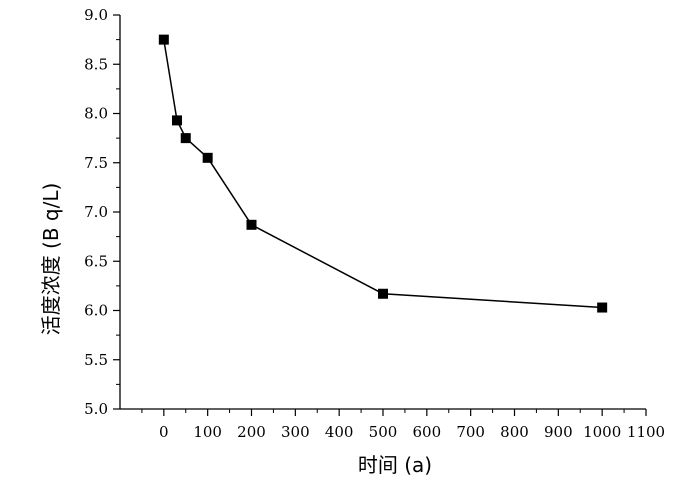 The height and width of the screenshot is (502, 700). What do you see at coordinates (164, 432) in the screenshot?
I see `x-tick-label: 0` at bounding box center [164, 432].